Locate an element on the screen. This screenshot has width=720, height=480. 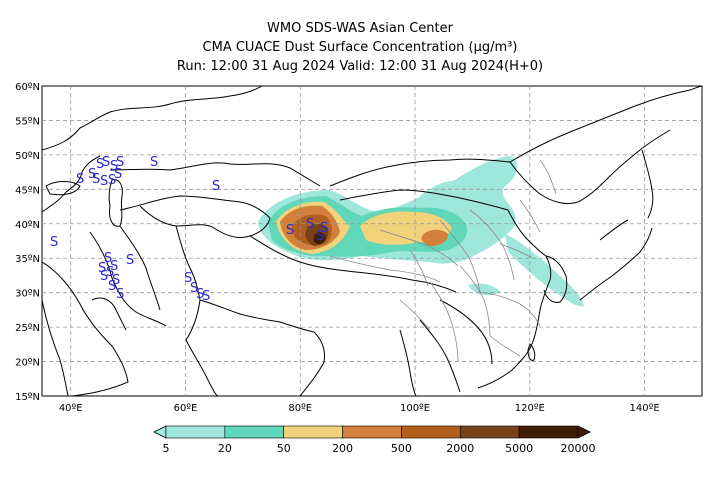
longitude-label: 100ºE is located at coordinates (415, 408).